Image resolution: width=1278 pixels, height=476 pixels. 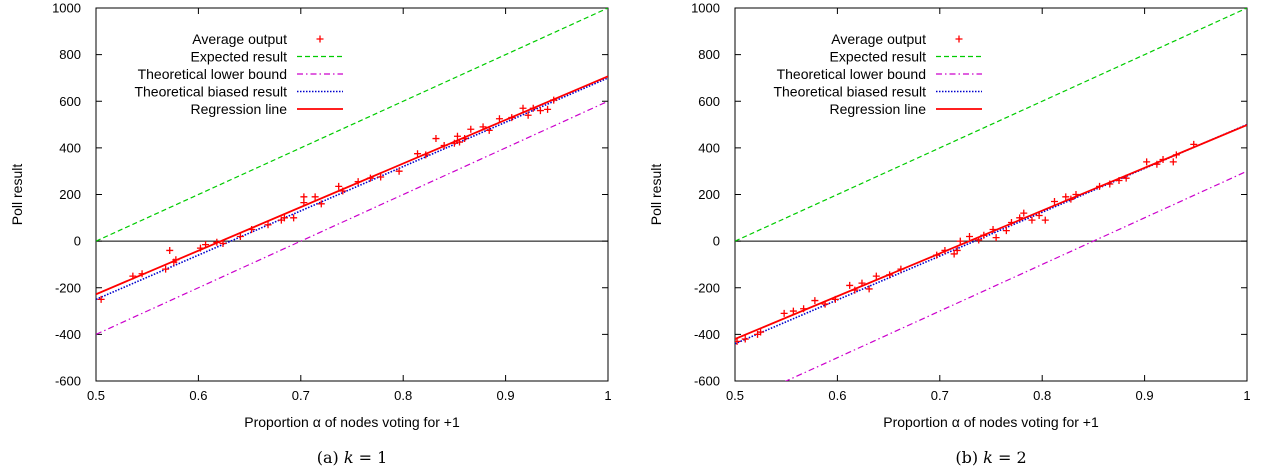 I want to click on legend-label: Regression line, so click(x=239, y=109).